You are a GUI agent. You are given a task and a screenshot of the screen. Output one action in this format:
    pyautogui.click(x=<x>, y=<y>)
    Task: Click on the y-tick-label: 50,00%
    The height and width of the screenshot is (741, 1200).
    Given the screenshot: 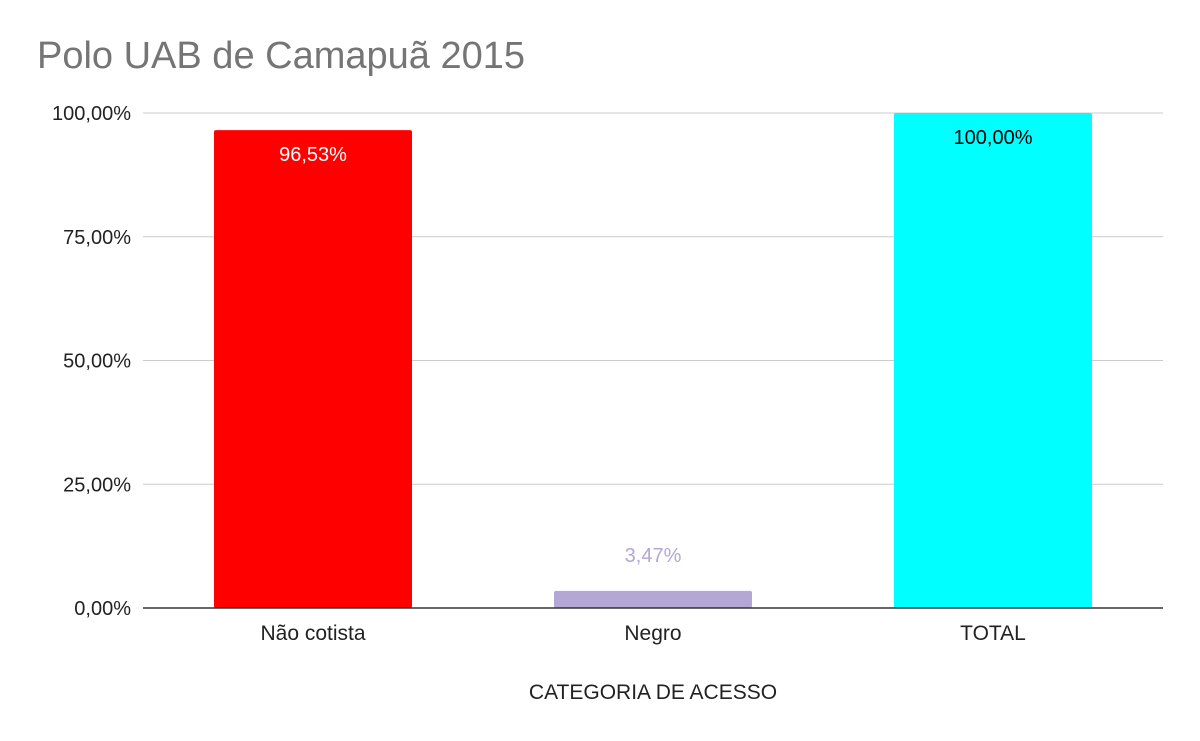 What is the action you would take?
    pyautogui.click(x=97, y=362)
    